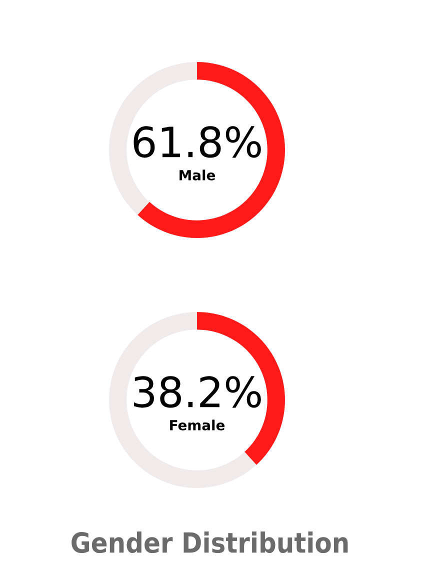 Image resolution: width=422 pixels, height=586 pixels. I want to click on data-label: 61.8%, so click(197, 142).